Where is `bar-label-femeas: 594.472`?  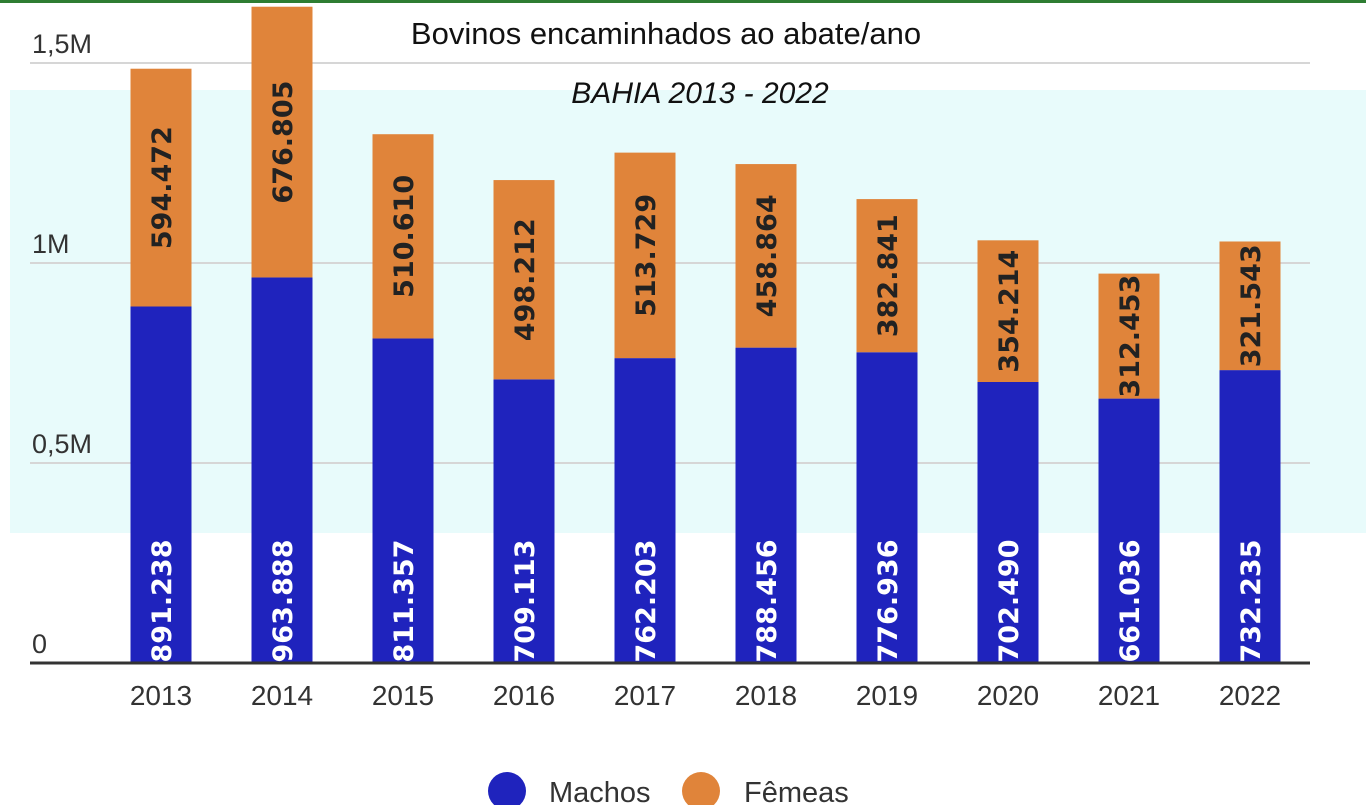 bar-label-femeas: 594.472 is located at coordinates (162, 187).